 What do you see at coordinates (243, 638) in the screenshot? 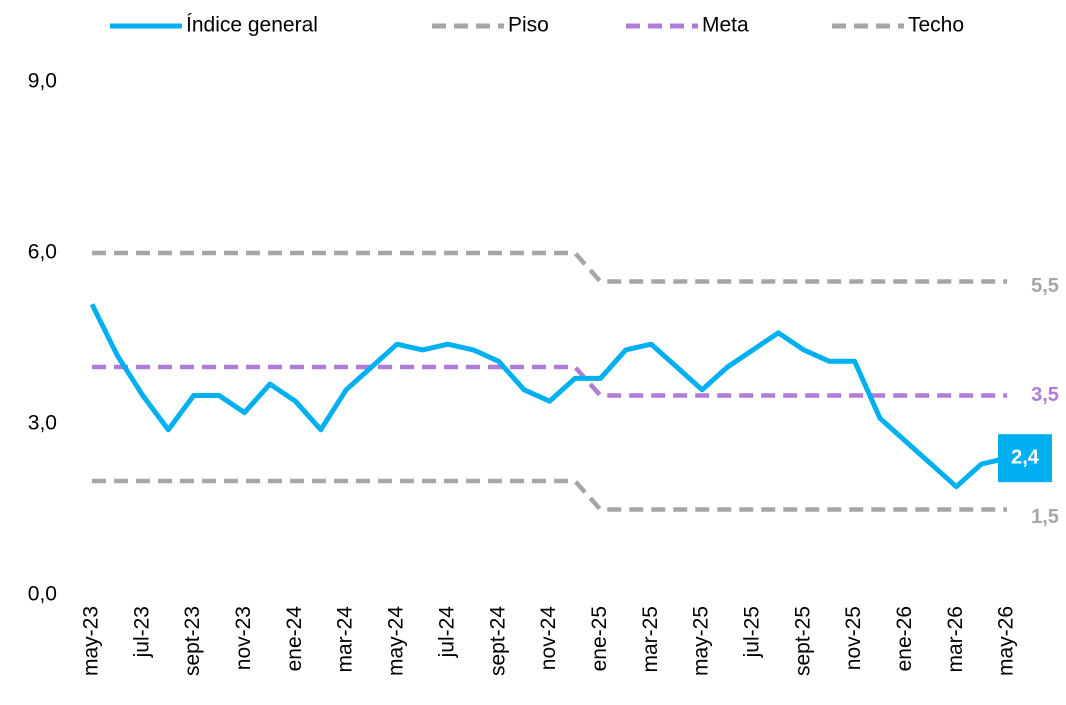
I see `x-tick-label: nov-23` at bounding box center [243, 638].